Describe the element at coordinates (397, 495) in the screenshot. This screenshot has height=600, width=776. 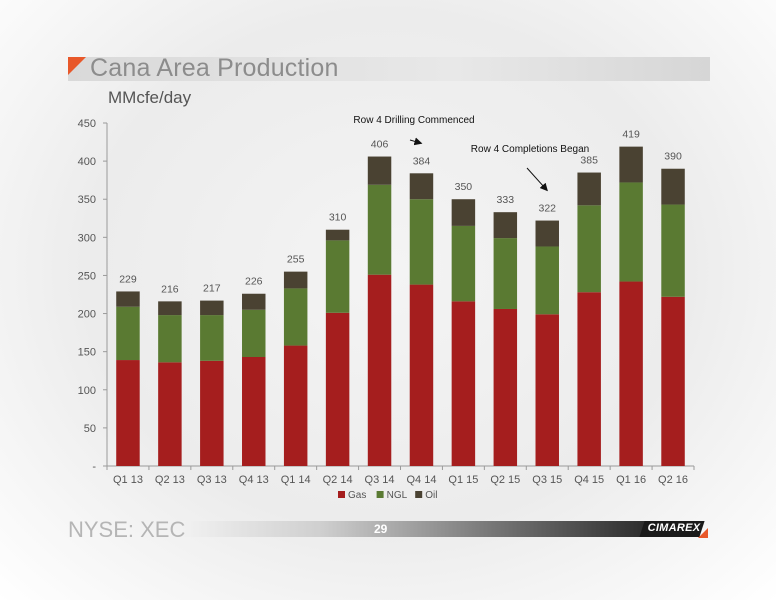
I see `legend-label-ngl: NGL` at that location.